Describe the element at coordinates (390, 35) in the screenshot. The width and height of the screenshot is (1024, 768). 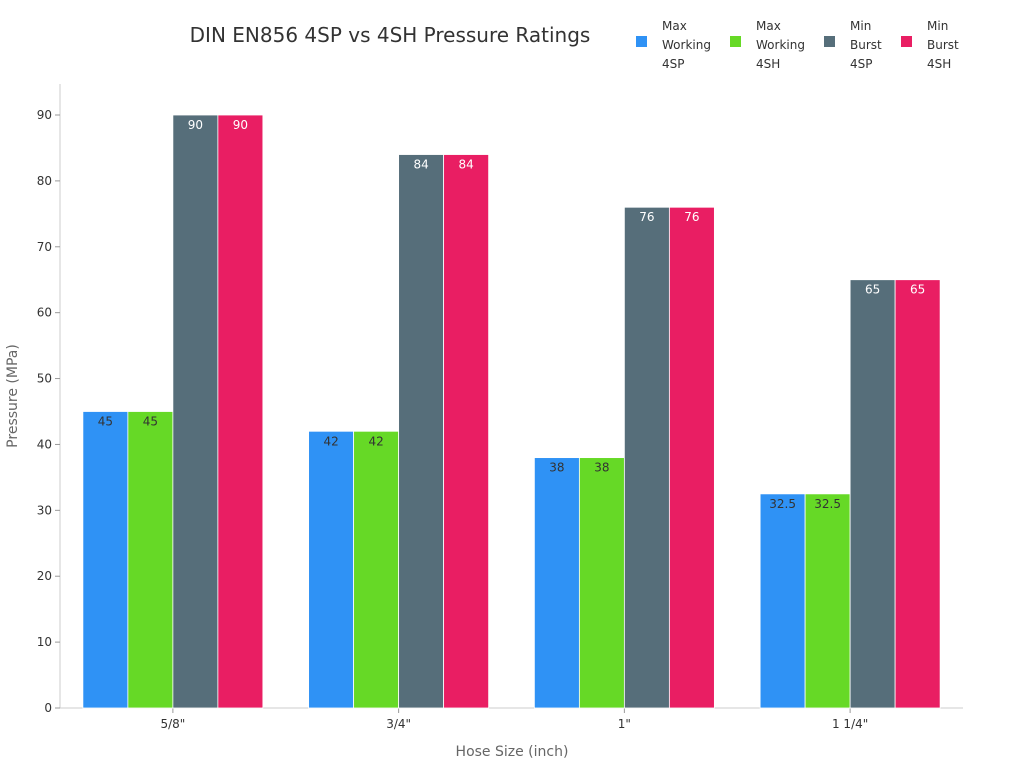
I see `chart-title: DIN EN856 4SP vs 4SH Pressure Ratings` at that location.